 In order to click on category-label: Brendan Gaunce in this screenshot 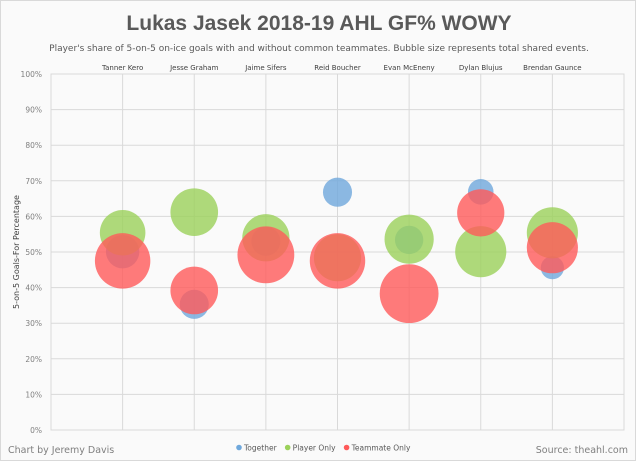, I will do `click(552, 68)`.